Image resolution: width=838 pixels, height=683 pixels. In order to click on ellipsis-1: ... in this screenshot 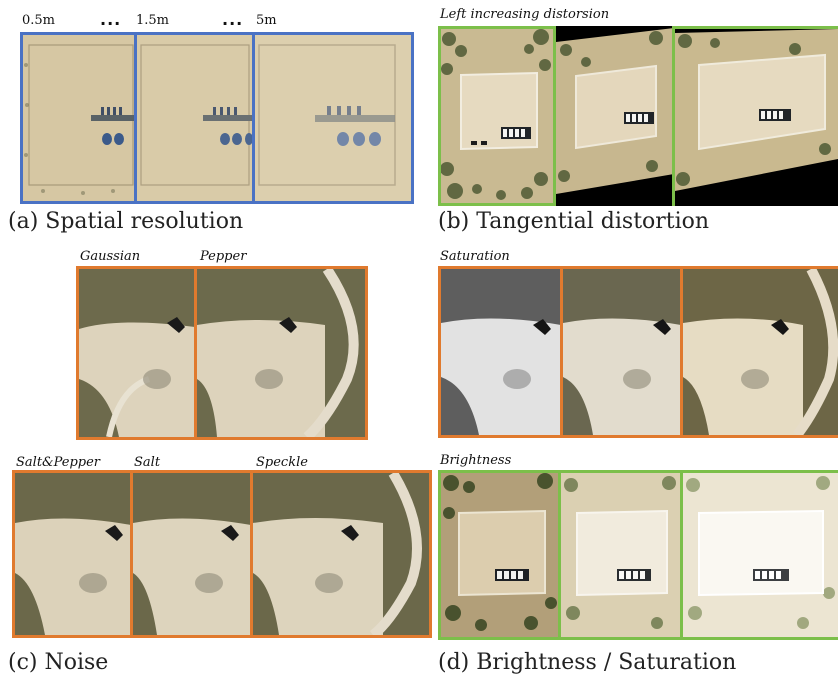, I will do `click(111, 19)`.